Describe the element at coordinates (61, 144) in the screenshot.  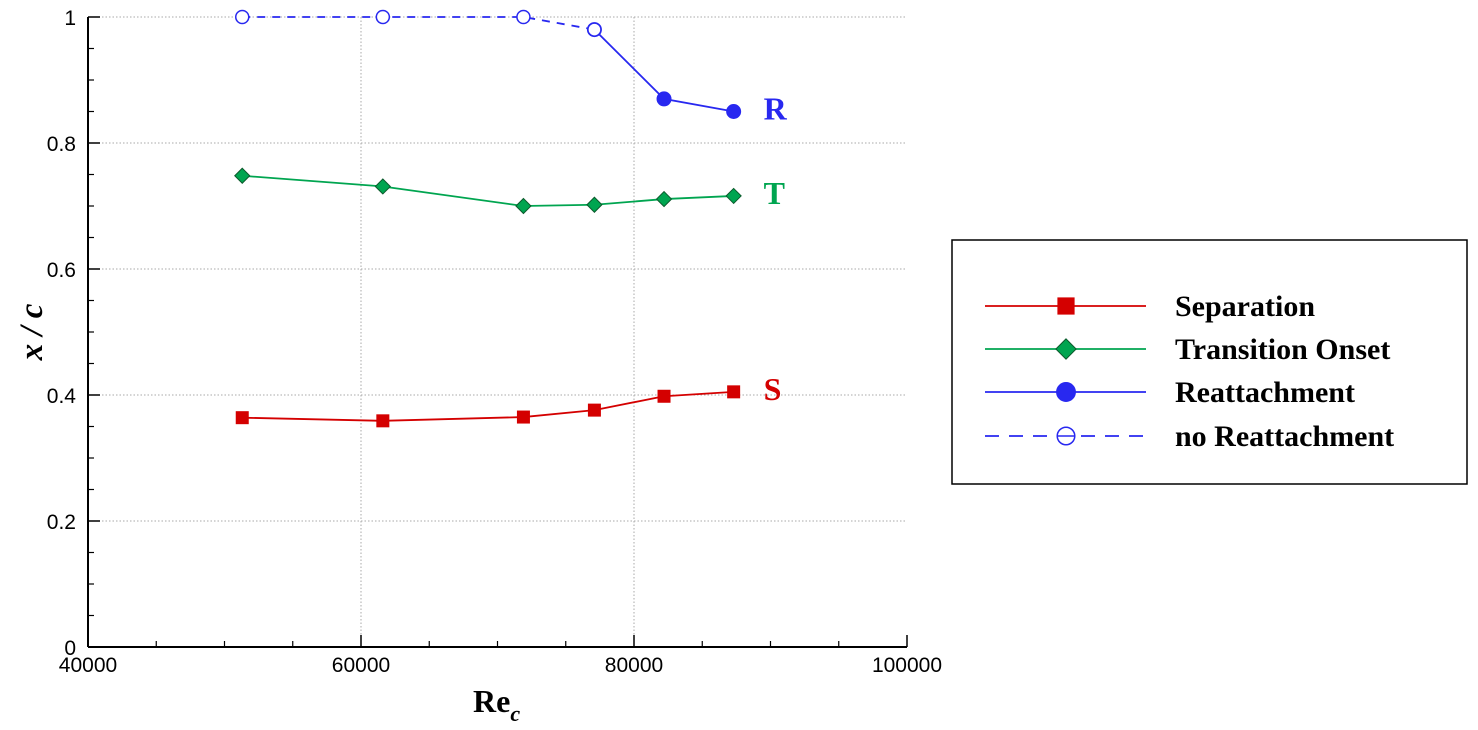
I see `y-tick-label: 0.8` at that location.